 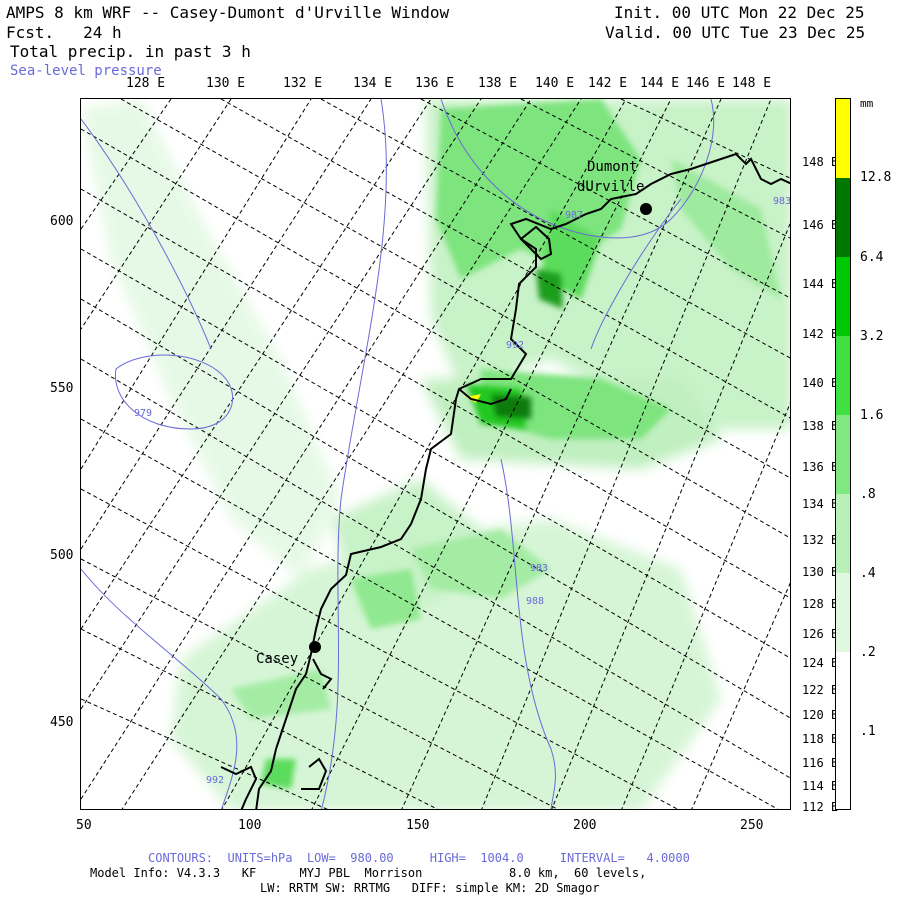 What do you see at coordinates (277, 659) in the screenshot?
I see `casey-label: Casey` at bounding box center [277, 659].